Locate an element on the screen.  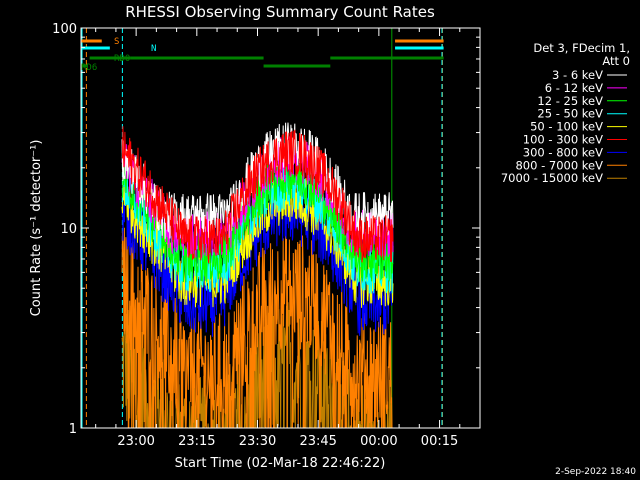
x-tick-label: 00:15 is located at coordinates (439, 441).